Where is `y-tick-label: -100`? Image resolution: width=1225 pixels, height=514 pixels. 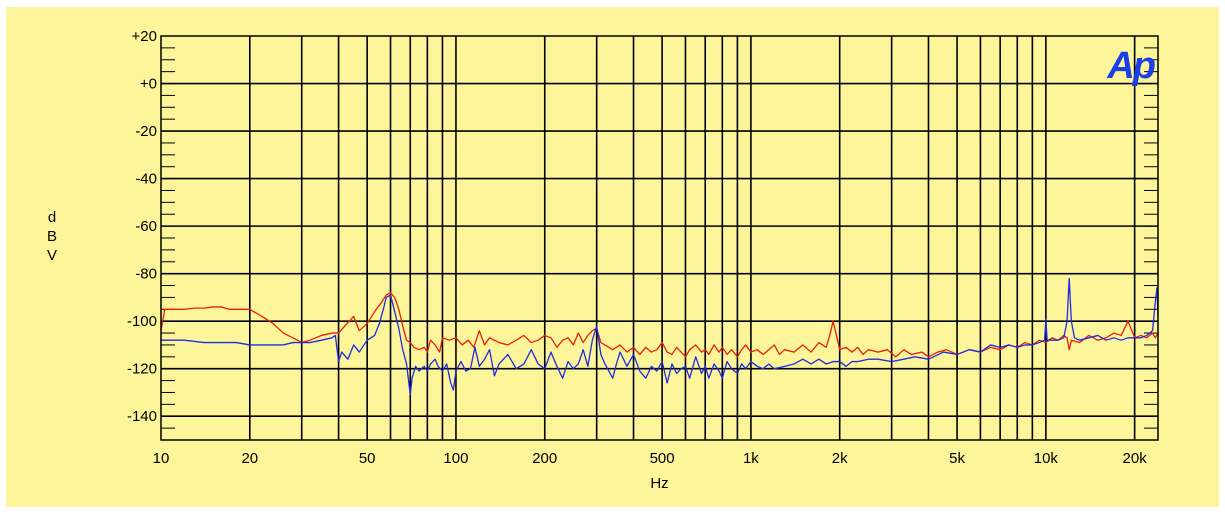
y-tick-label: -100 is located at coordinates (142, 321).